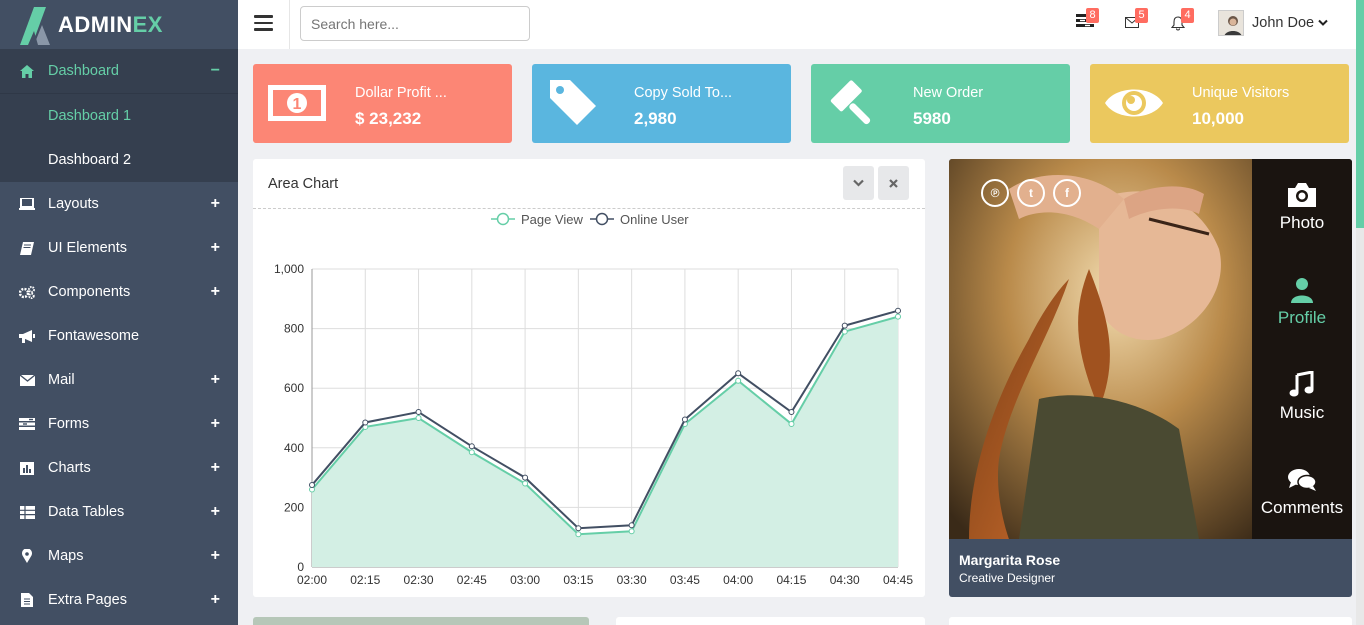 Image resolution: width=1364 pixels, height=625 pixels. Describe the element at coordinates (119, 600) in the screenshot. I see `sidebar-item-extra-pages: Extra Pages +` at that location.